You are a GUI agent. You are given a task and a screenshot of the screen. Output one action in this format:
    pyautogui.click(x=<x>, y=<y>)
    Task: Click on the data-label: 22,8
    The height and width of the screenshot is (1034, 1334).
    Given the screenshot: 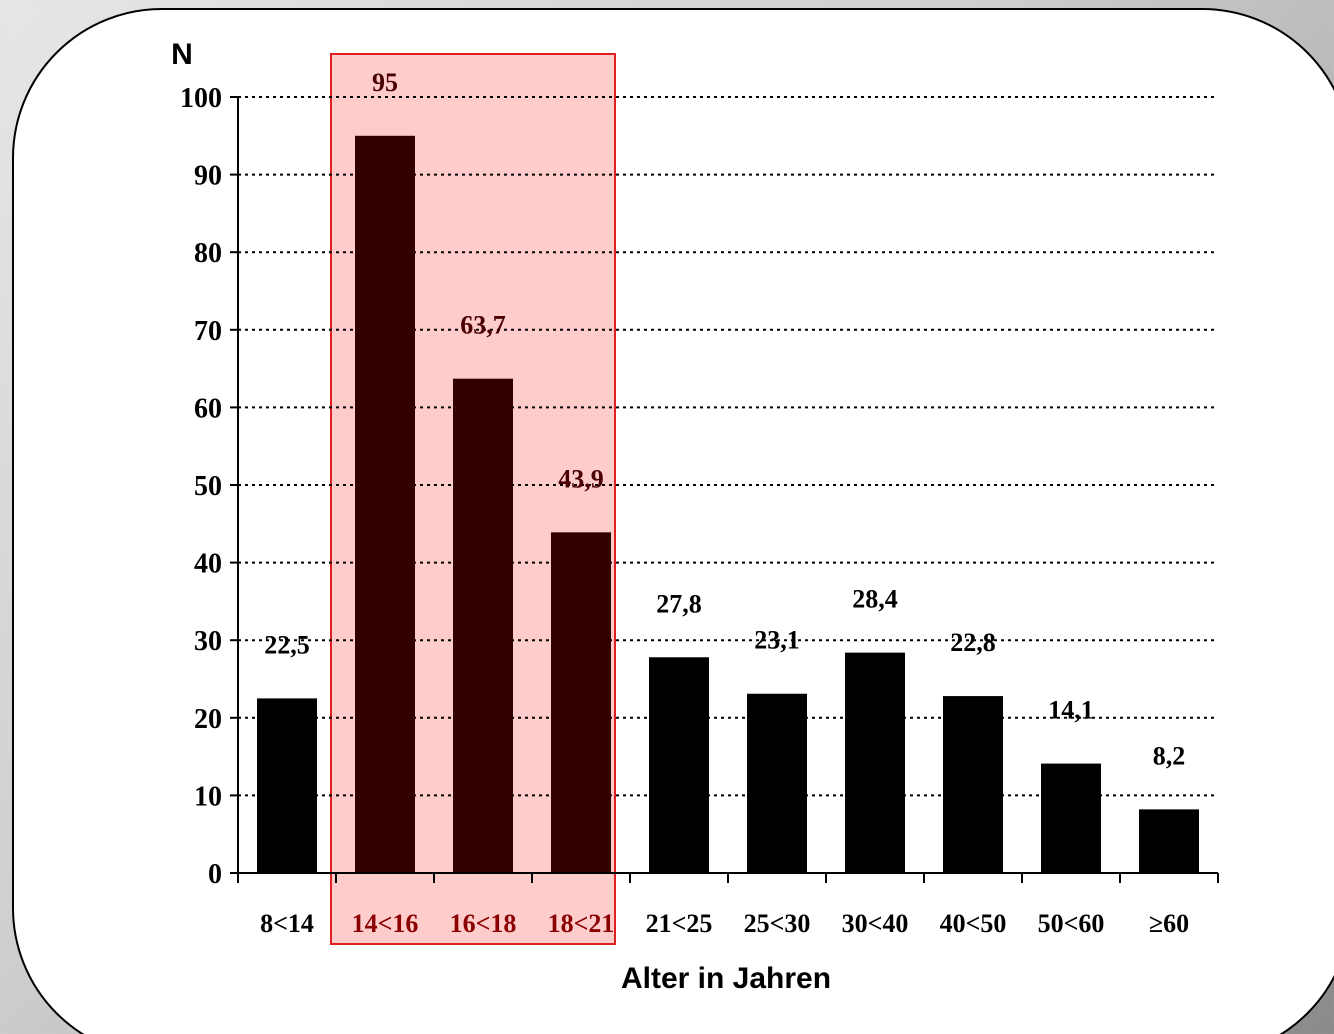 What is the action you would take?
    pyautogui.click(x=973, y=642)
    